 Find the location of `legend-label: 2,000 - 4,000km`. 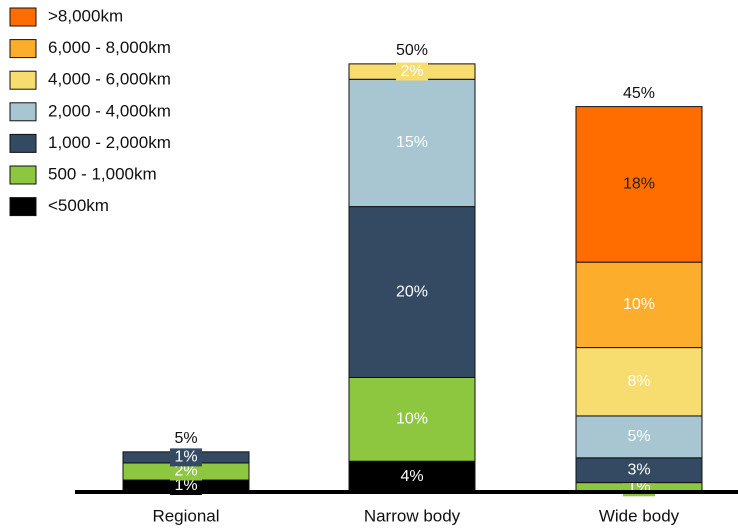

legend-label: 2,000 - 4,000km is located at coordinates (109, 110).